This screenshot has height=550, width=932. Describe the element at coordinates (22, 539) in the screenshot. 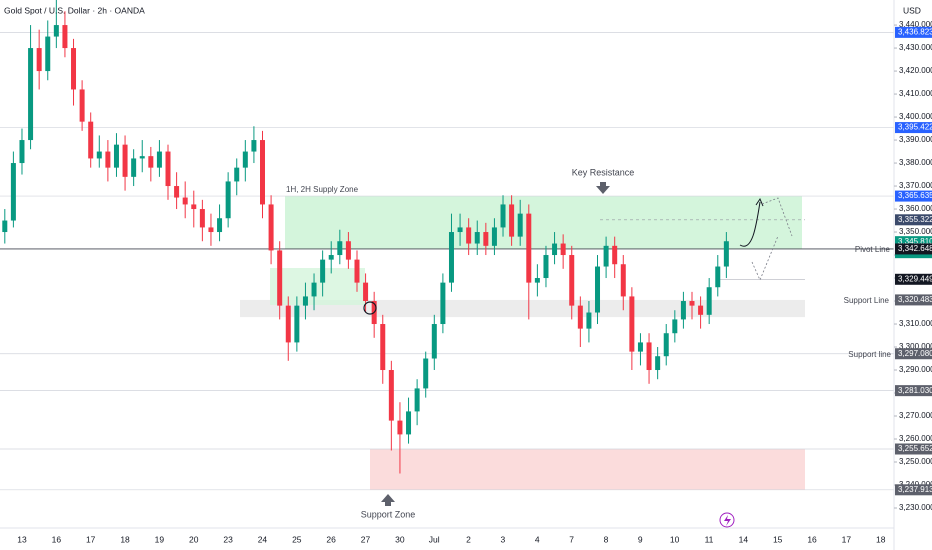

I see `x-tick-label: 13` at that location.